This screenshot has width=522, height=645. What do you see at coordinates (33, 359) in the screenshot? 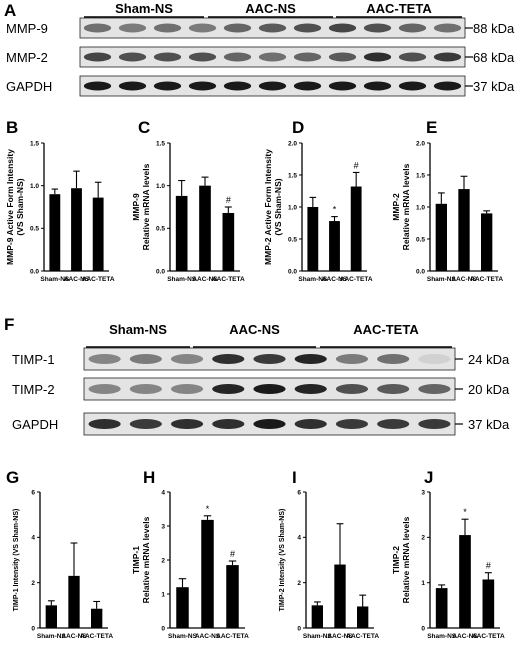
I see `blot-row-label: TIMP-1` at bounding box center [33, 359].